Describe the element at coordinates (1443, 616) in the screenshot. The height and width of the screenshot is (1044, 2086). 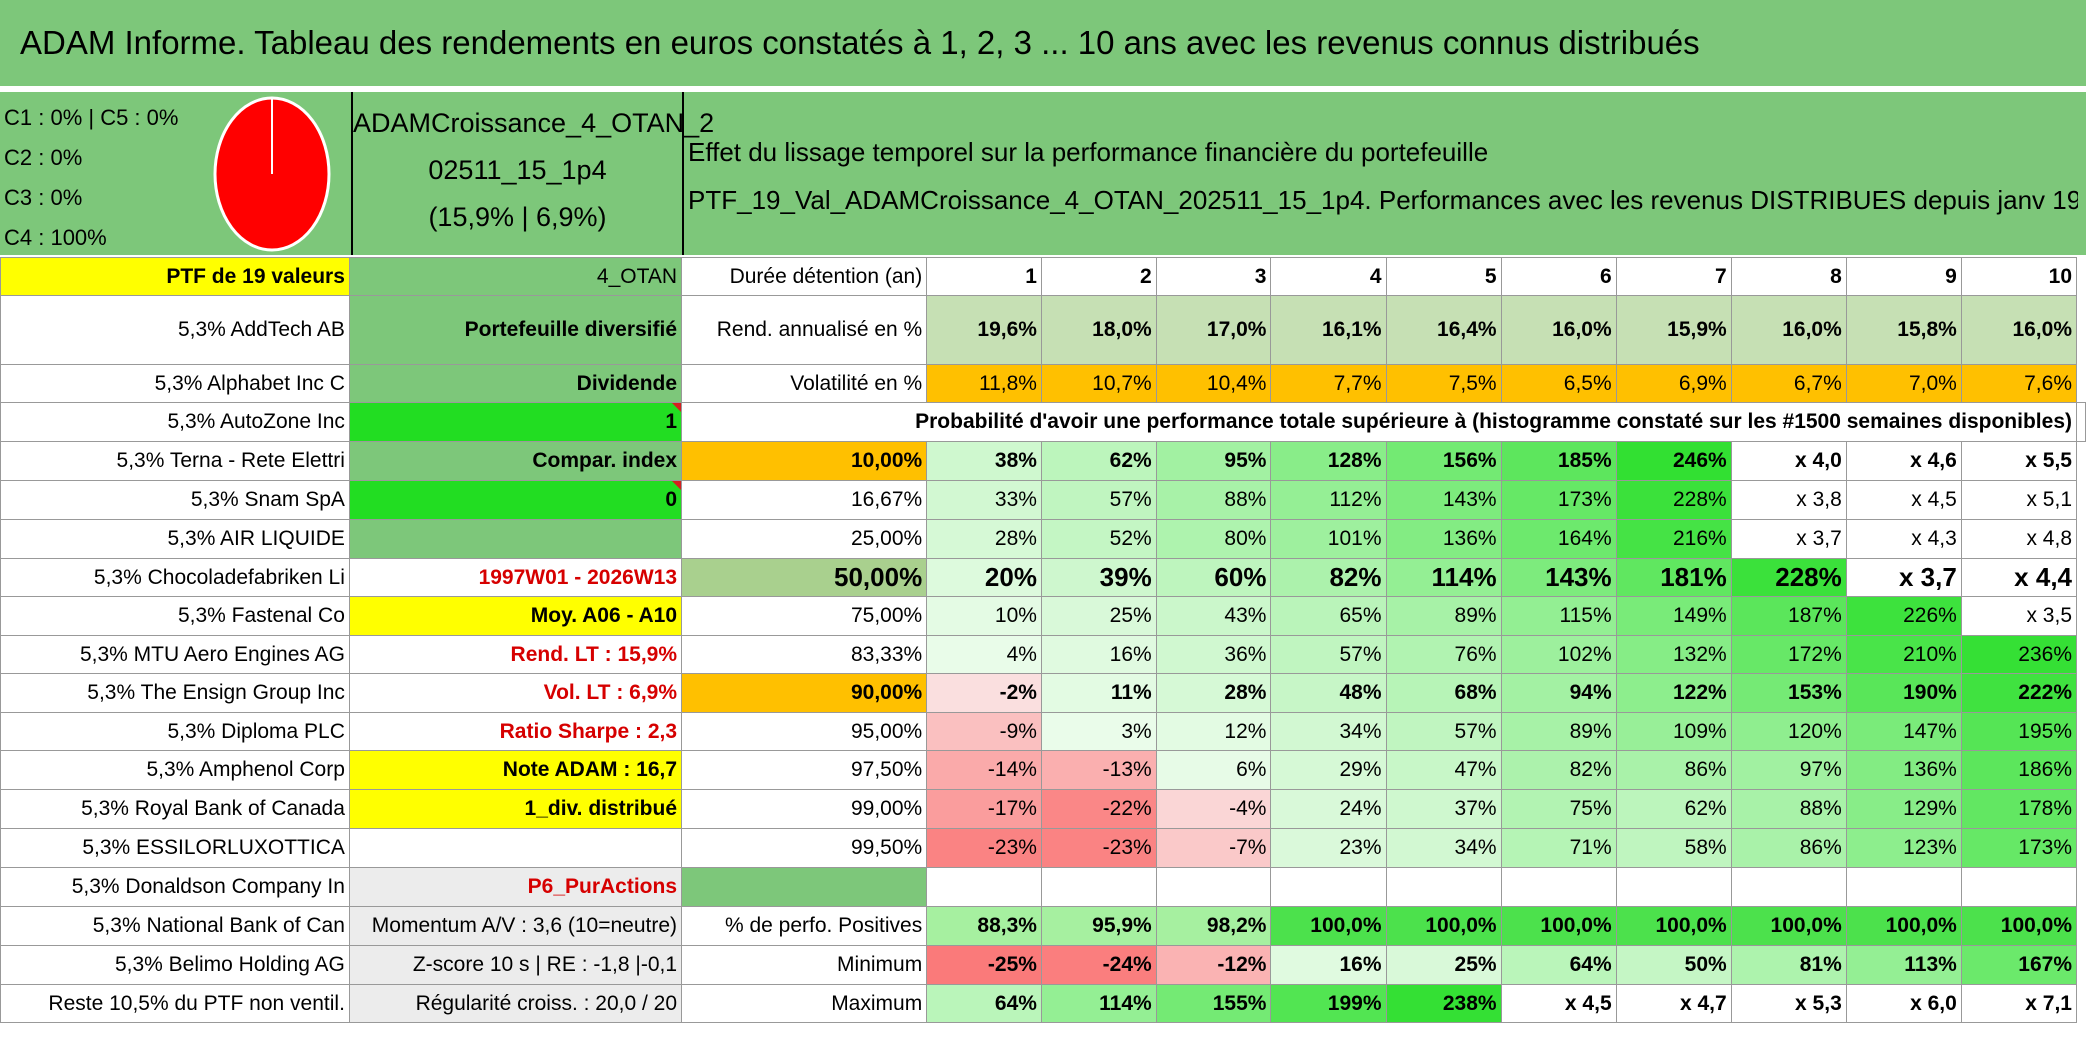
I see `performance-value: 89%` at that location.